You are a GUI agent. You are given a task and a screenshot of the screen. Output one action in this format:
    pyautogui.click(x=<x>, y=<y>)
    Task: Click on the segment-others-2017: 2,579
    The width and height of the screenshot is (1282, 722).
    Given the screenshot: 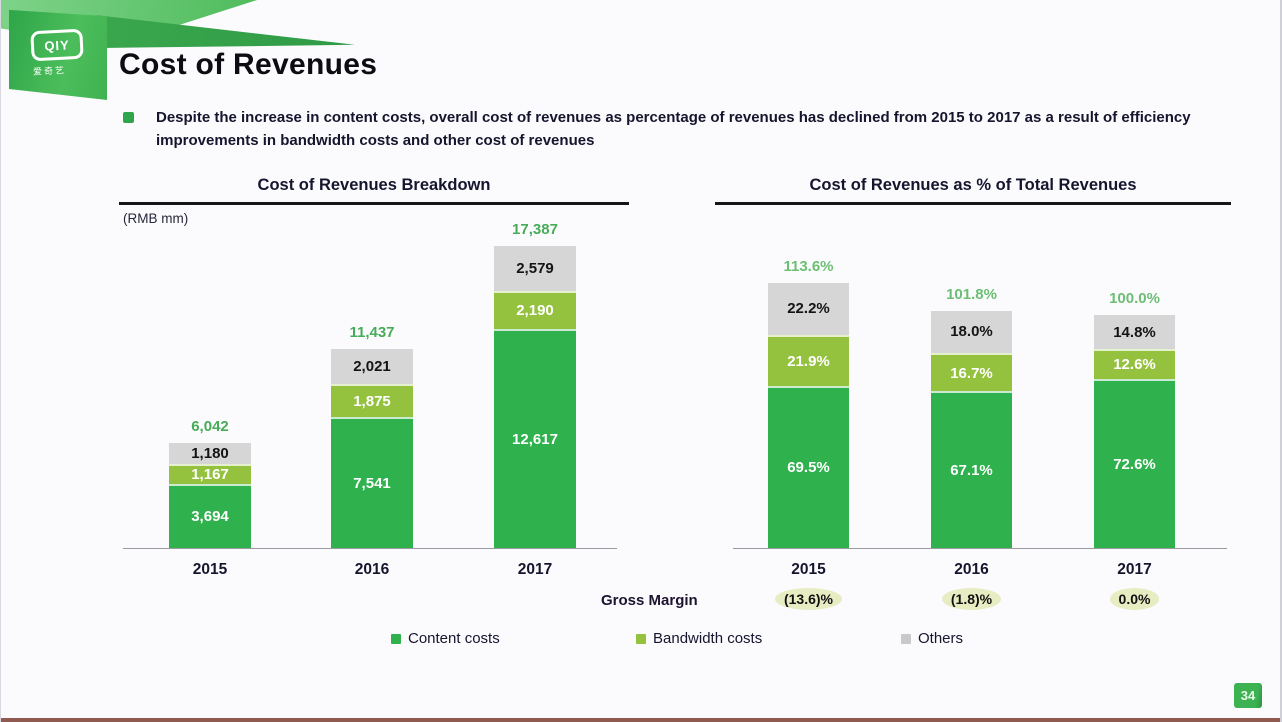 What is the action you would take?
    pyautogui.click(x=535, y=268)
    